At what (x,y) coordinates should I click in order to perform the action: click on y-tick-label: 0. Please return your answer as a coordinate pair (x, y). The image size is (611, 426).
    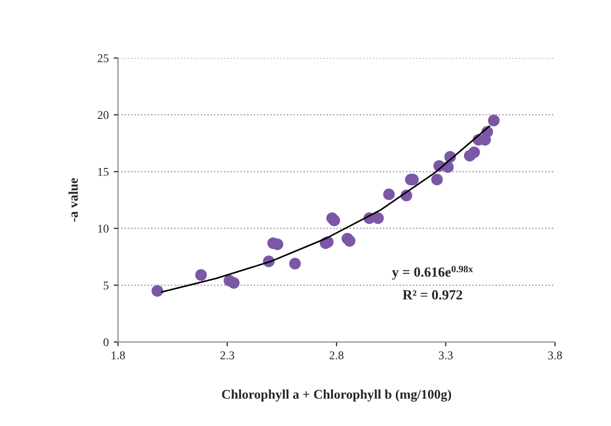
    Looking at the image, I should click on (106, 342).